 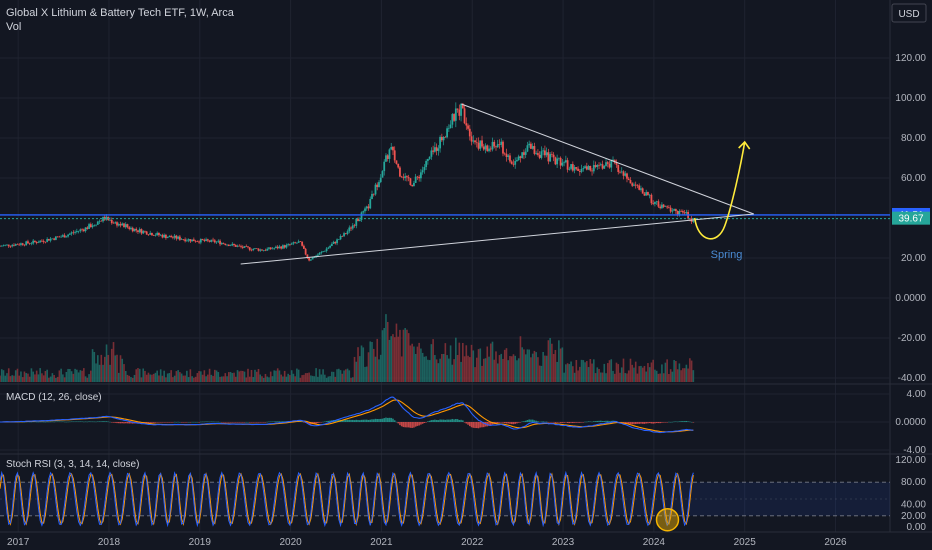 I want to click on currency-button, so click(x=909, y=13).